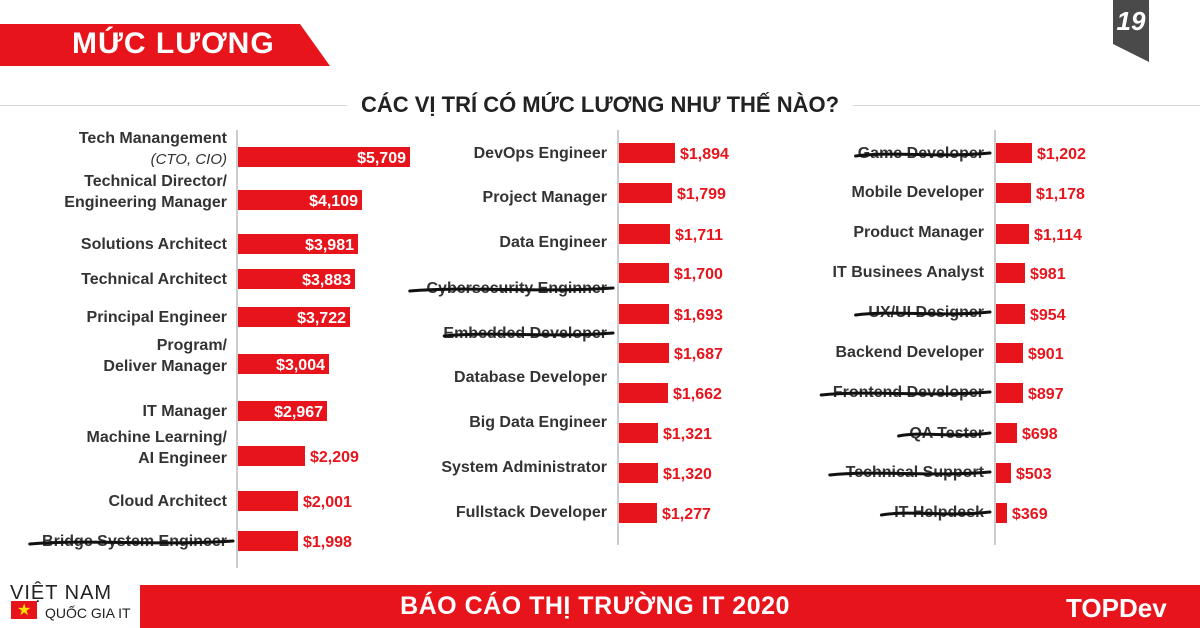 This screenshot has width=1200, height=628. Describe the element at coordinates (157, 437) in the screenshot. I see `category-label: Machine Learning/` at that location.